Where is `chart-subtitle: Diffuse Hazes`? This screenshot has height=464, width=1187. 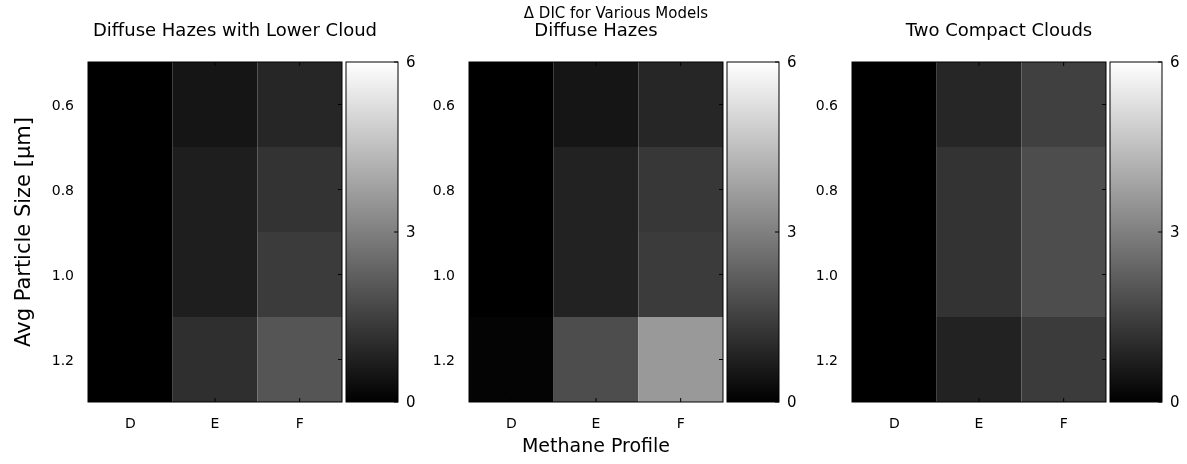
chart-subtitle: Diffuse Hazes is located at coordinates (596, 29).